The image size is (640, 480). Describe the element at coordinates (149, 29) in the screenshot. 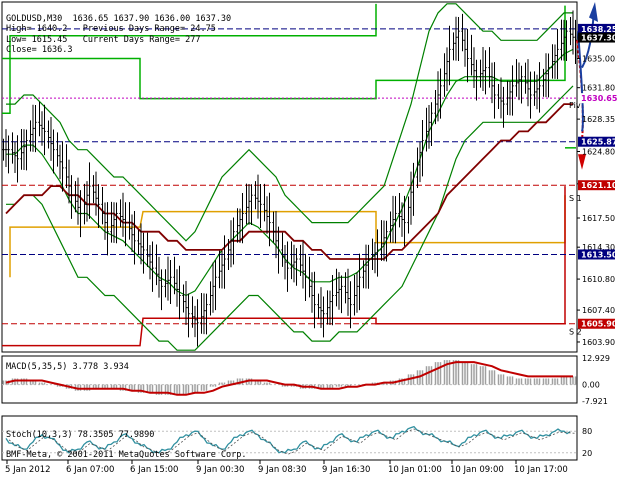

I see `prev-range: Previous Days Range= 24.75` at that location.